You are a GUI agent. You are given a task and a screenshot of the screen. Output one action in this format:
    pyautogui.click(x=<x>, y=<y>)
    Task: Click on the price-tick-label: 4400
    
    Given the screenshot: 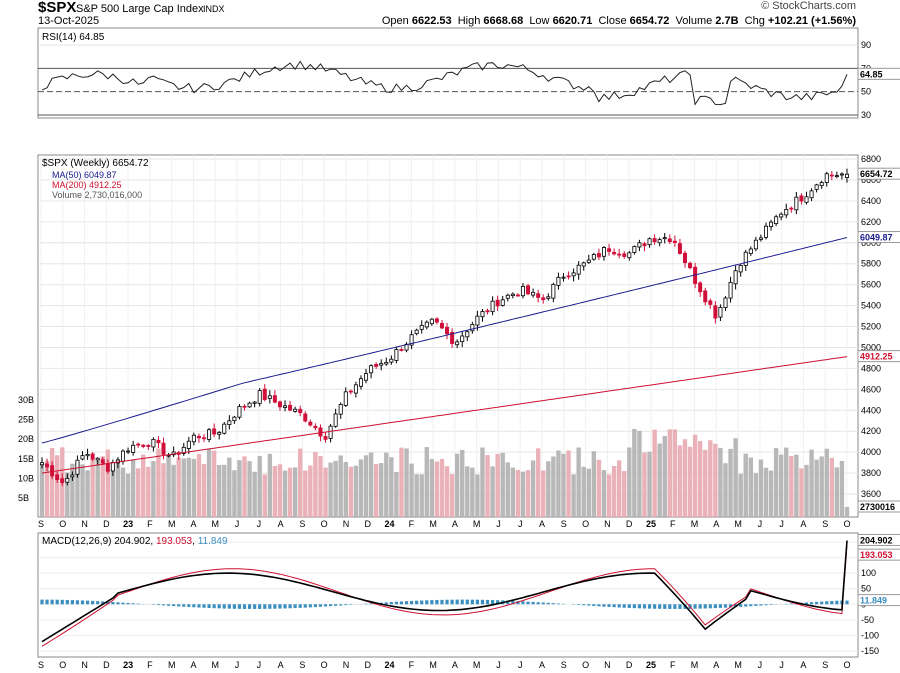 What is the action you would take?
    pyautogui.click(x=871, y=410)
    